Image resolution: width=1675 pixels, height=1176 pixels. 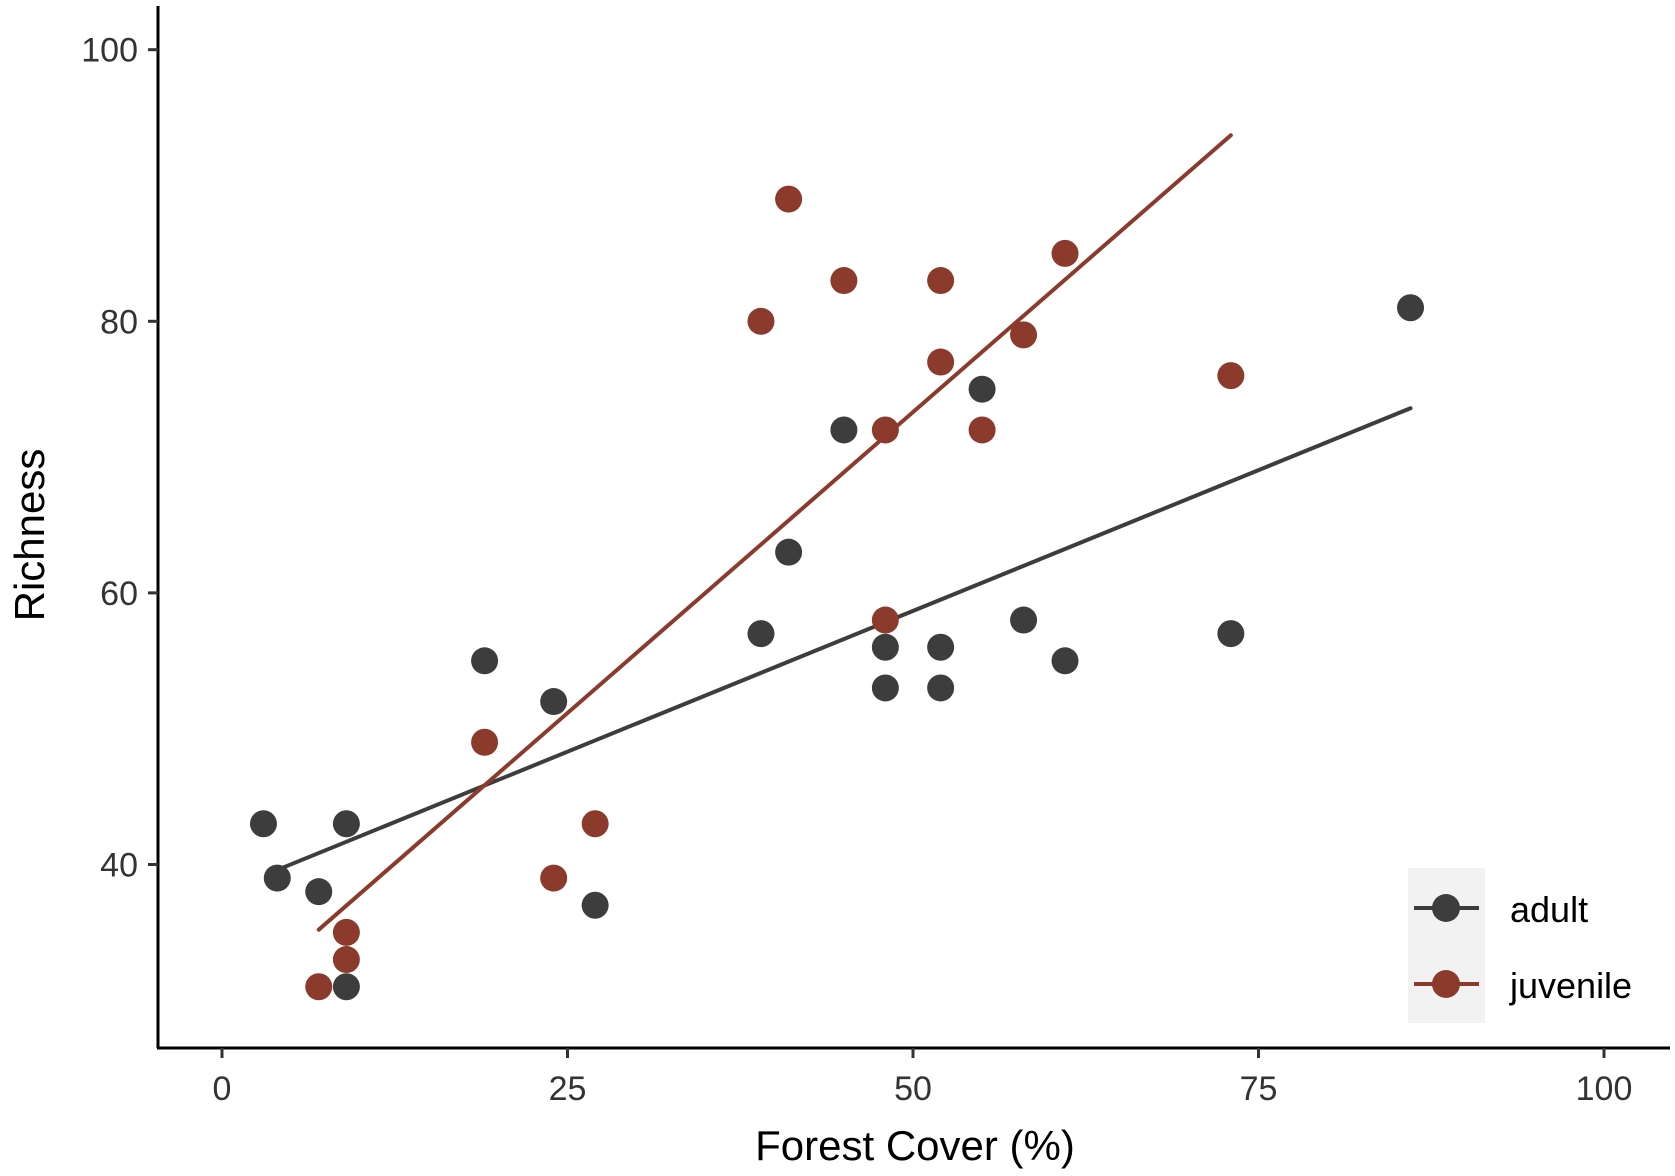 I want to click on legend-item-juvenile: juvenile, so click(x=1523, y=985).